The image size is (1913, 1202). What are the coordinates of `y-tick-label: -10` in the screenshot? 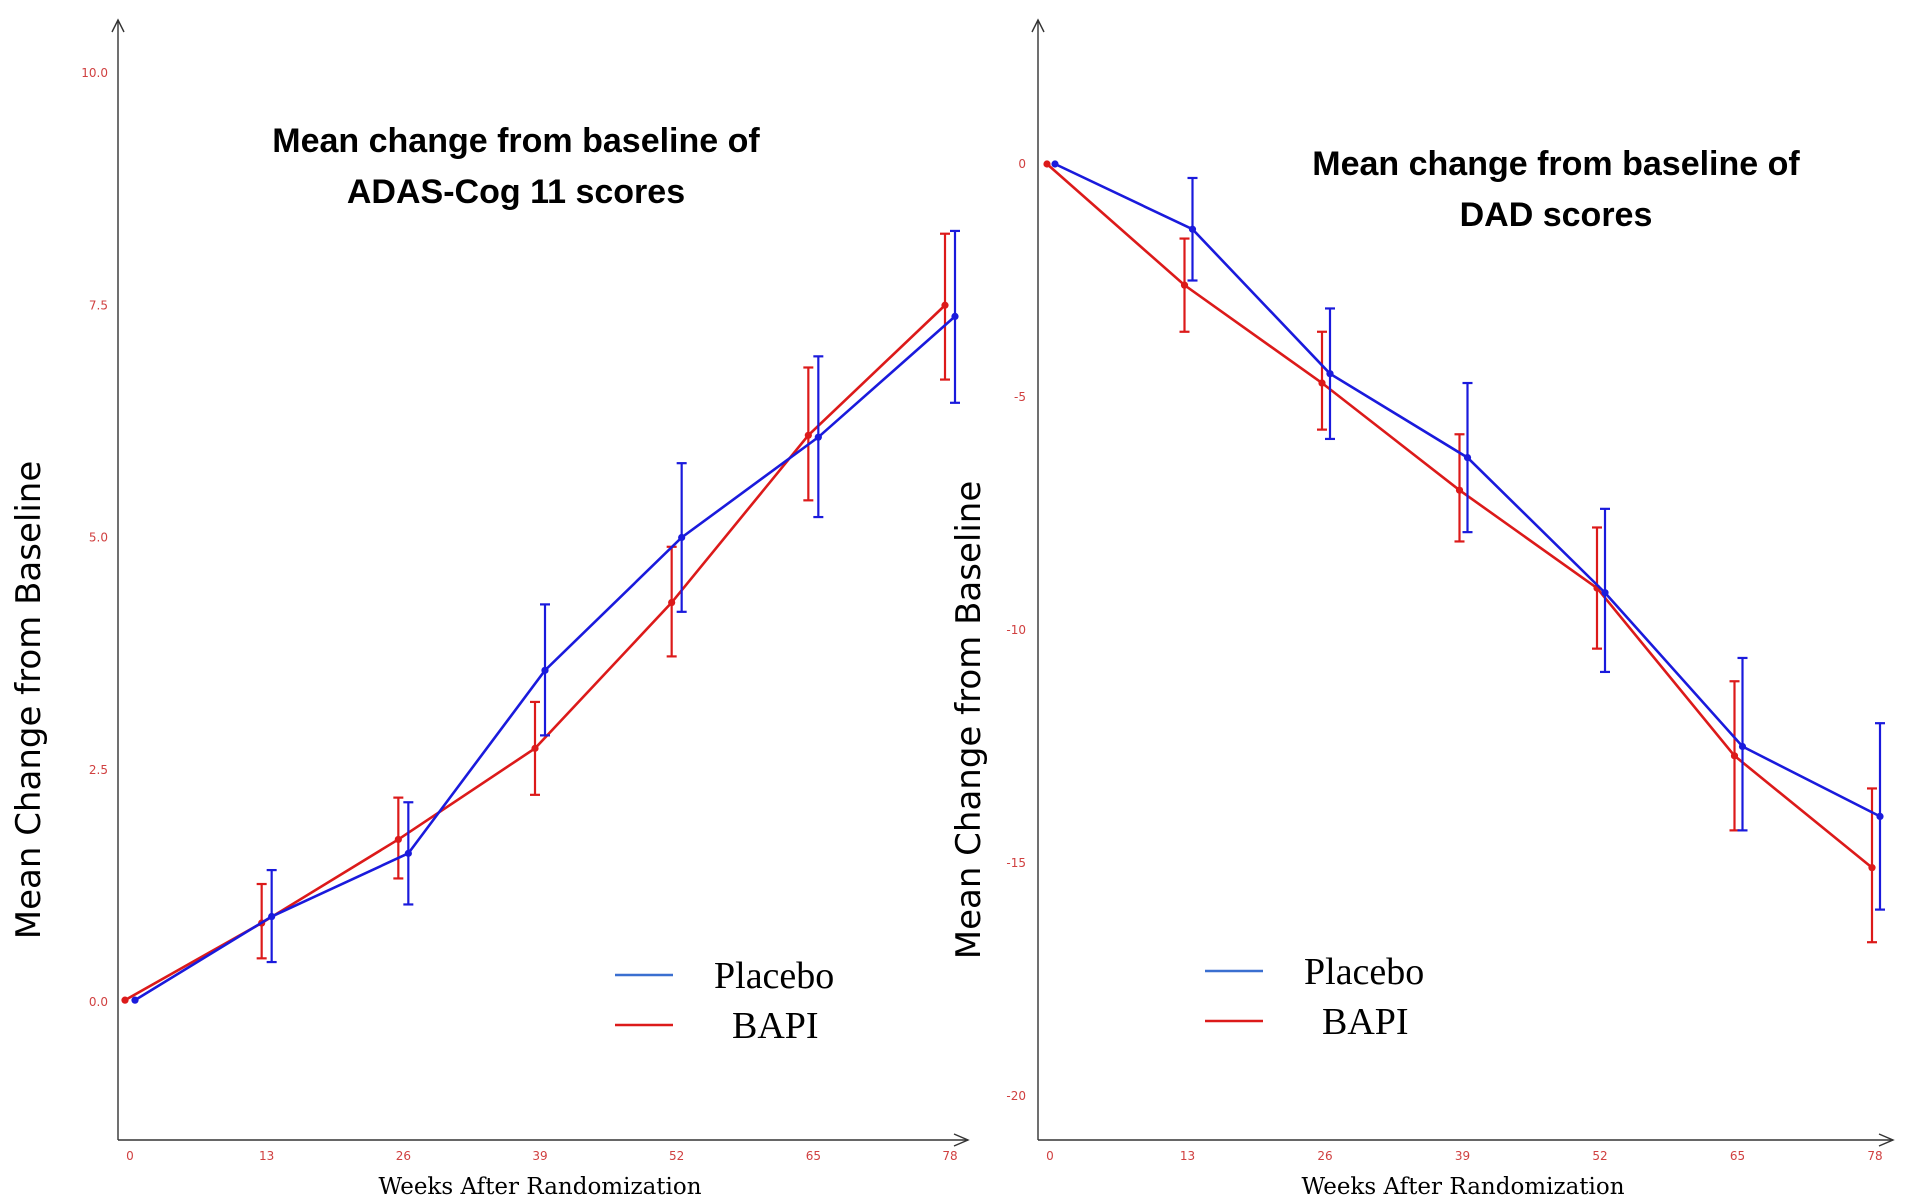 It's located at (1016, 630).